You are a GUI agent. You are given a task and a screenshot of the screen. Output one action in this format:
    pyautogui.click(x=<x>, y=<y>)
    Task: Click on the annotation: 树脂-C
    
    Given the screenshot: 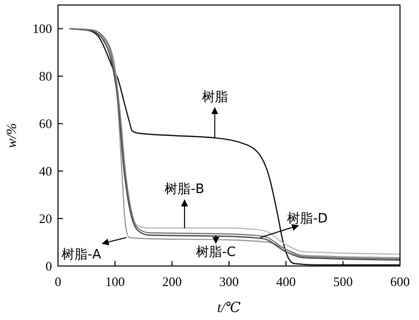 What is the action you would take?
    pyautogui.click(x=216, y=252)
    